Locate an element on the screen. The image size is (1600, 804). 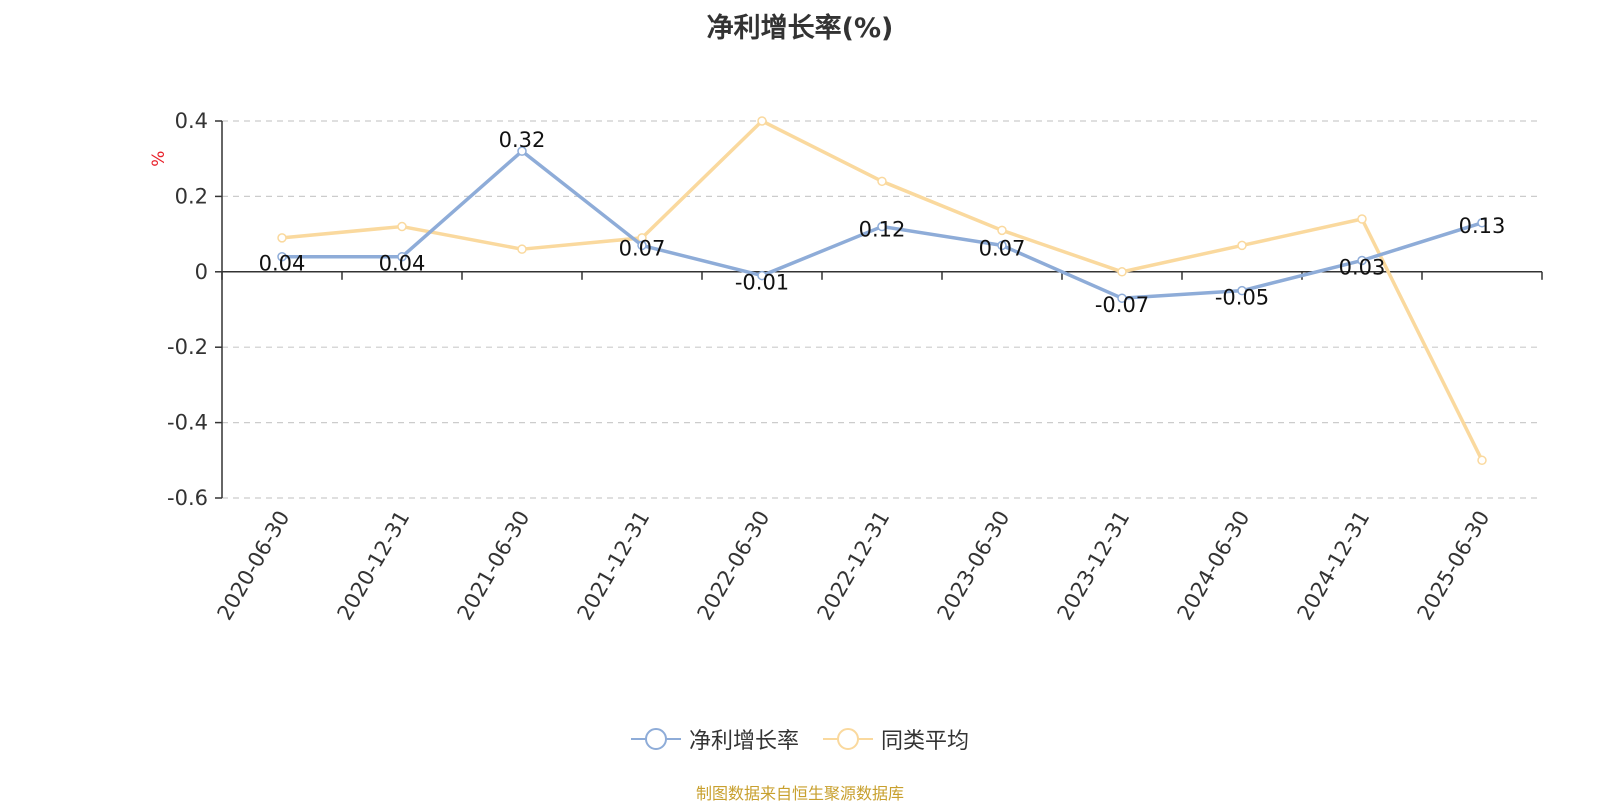
x-tick-label: 2021-12-31 is located at coordinates (614, 566).